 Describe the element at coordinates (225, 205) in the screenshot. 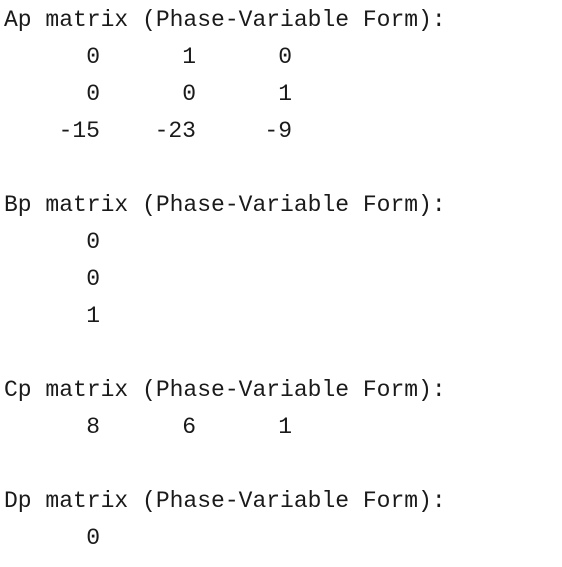

I see `bp-matrix-heading: Bp matrix (Phase-Variable Form):` at that location.